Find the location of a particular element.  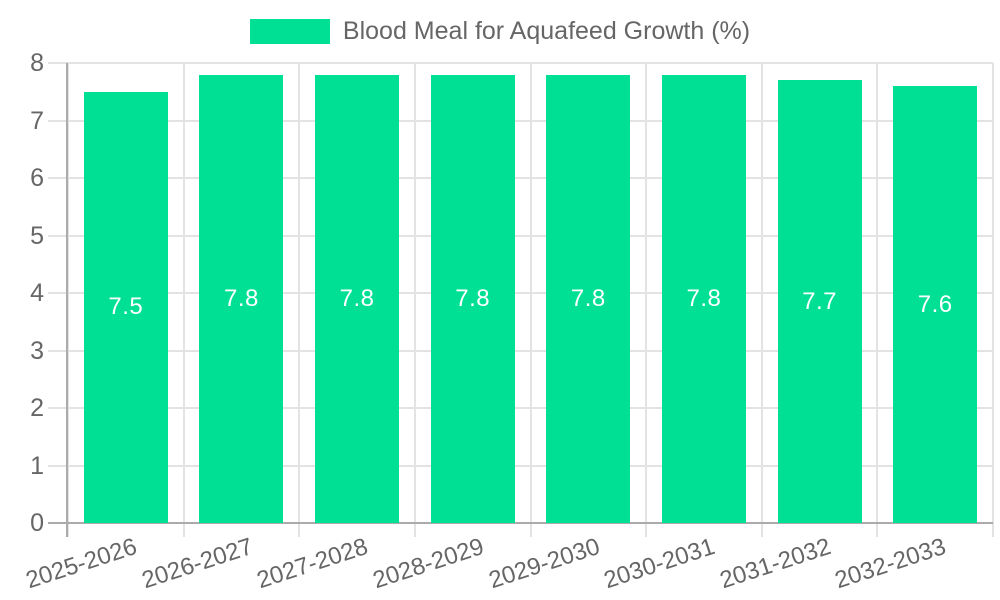

y-axis-tick-label: 1 is located at coordinates (37, 465).